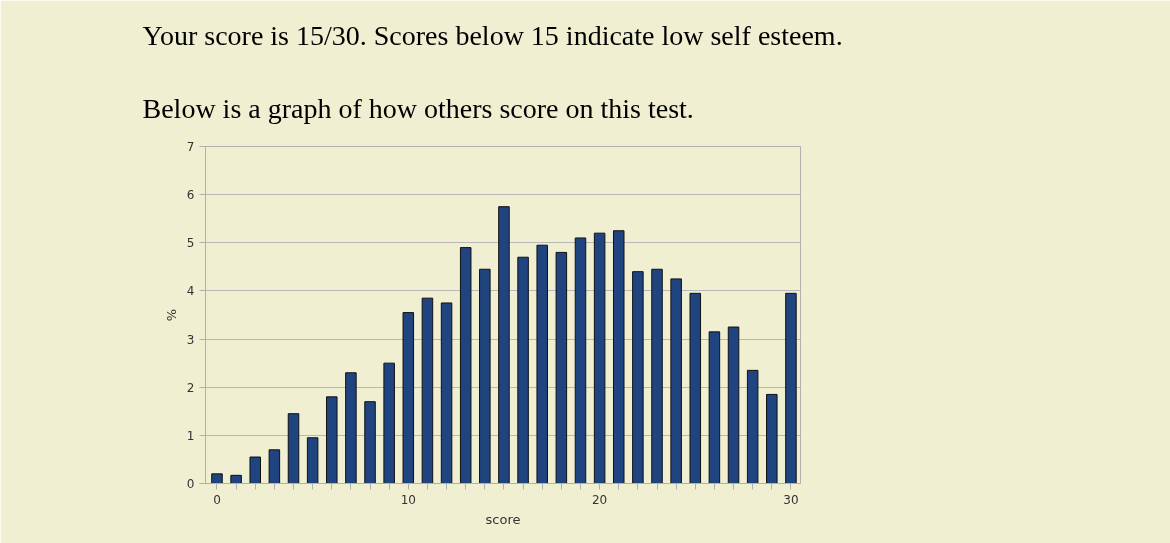 The image size is (1170, 543). What do you see at coordinates (217, 499) in the screenshot?
I see `x-tick-label: 0` at bounding box center [217, 499].